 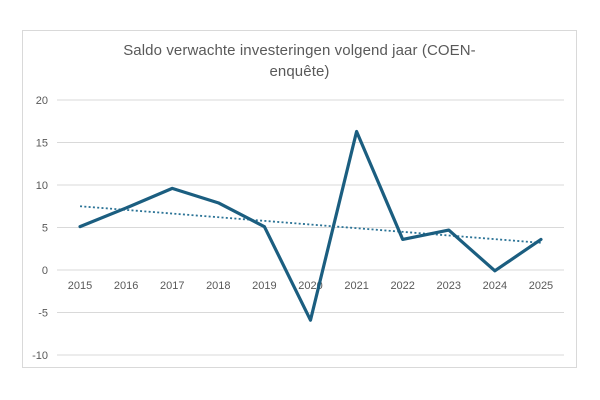 What do you see at coordinates (43, 313) in the screenshot?
I see `y-tick-label: -5` at bounding box center [43, 313].